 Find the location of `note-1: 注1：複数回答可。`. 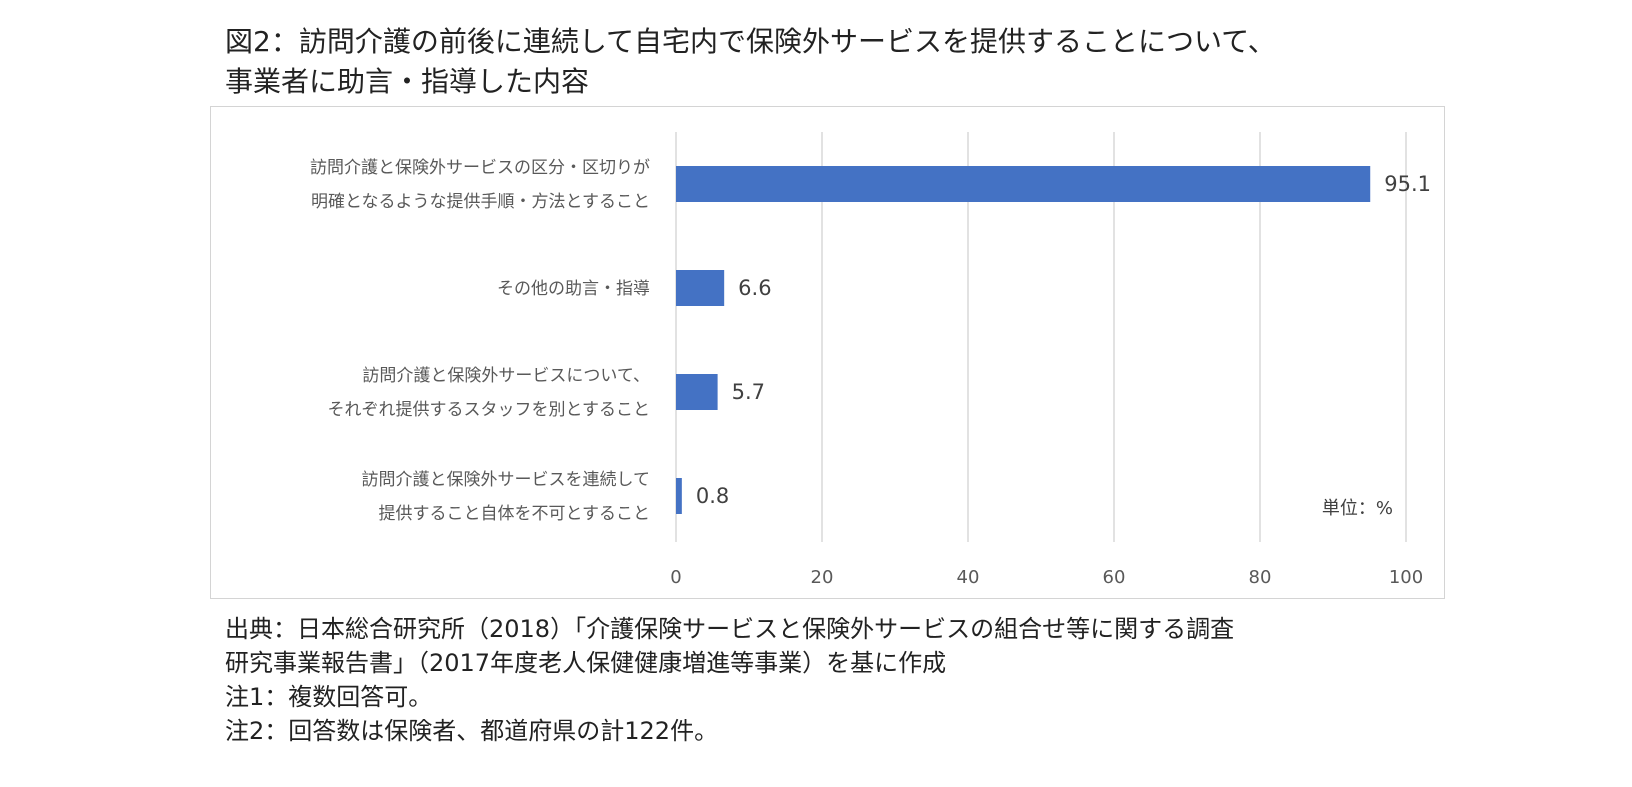

note-1: 注1：複数回答可。 is located at coordinates (329, 697).